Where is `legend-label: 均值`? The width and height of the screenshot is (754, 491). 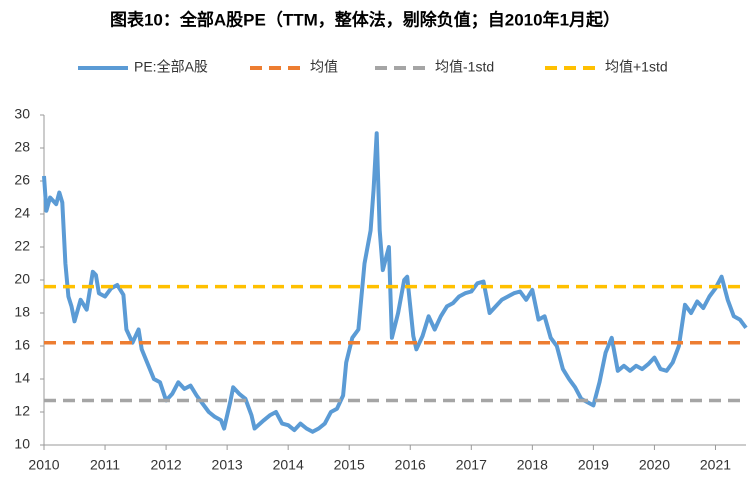 legend-label: 均值 is located at coordinates (324, 67).